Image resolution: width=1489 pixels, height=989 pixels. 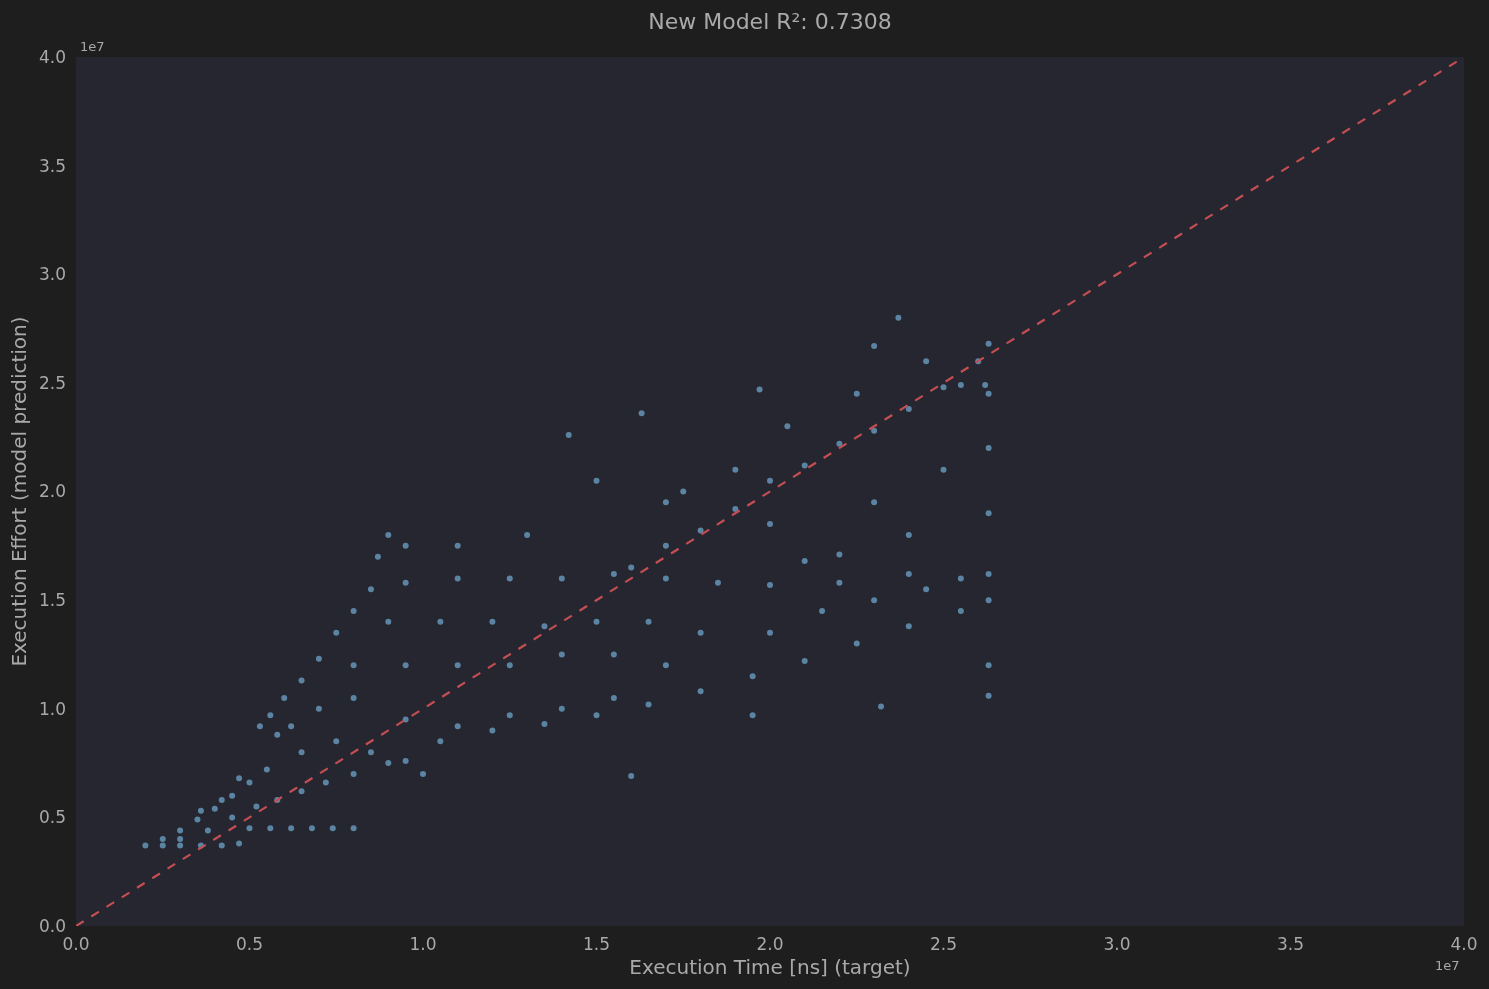 What do you see at coordinates (76, 944) in the screenshot?
I see `x-tick-label: 0.0` at bounding box center [76, 944].